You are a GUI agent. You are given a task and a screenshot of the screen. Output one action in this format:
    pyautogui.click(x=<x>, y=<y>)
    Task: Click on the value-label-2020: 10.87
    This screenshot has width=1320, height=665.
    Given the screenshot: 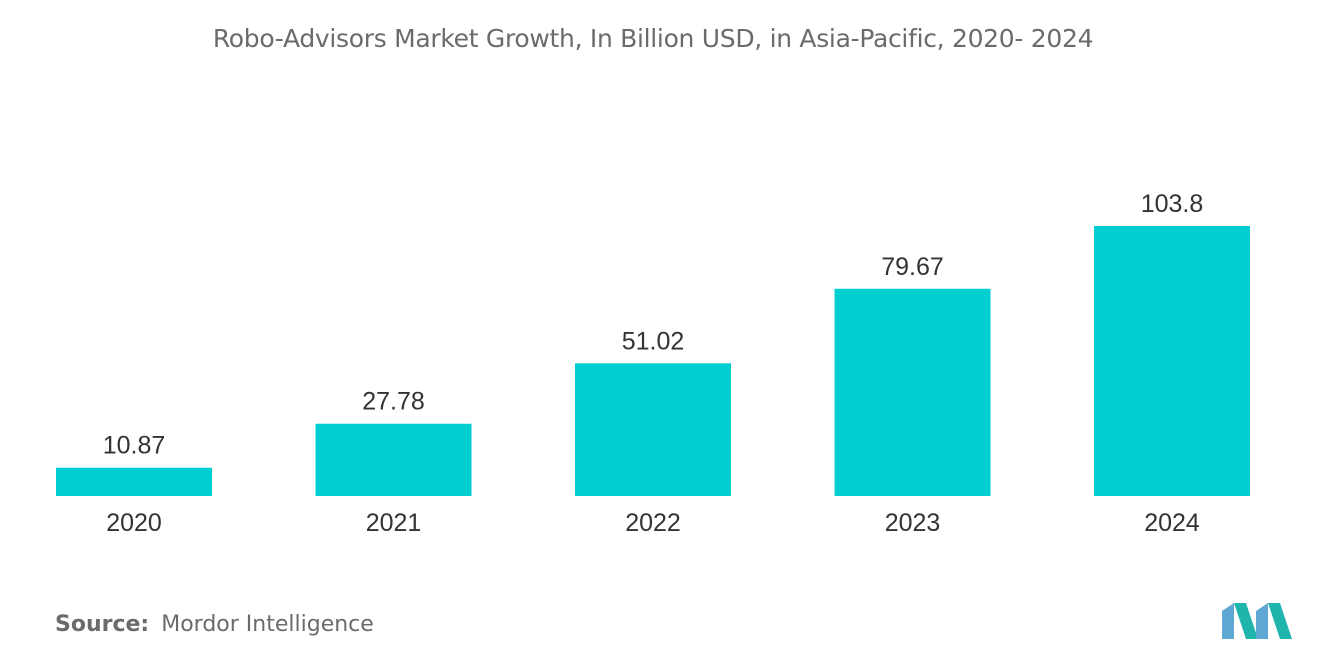 What is the action you would take?
    pyautogui.click(x=134, y=446)
    